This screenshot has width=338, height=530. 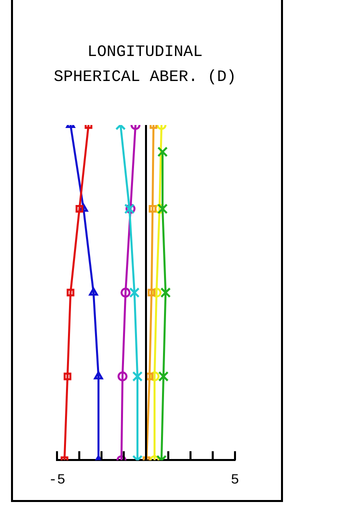 I want to click on x-tick-label: -5, so click(x=57, y=480).